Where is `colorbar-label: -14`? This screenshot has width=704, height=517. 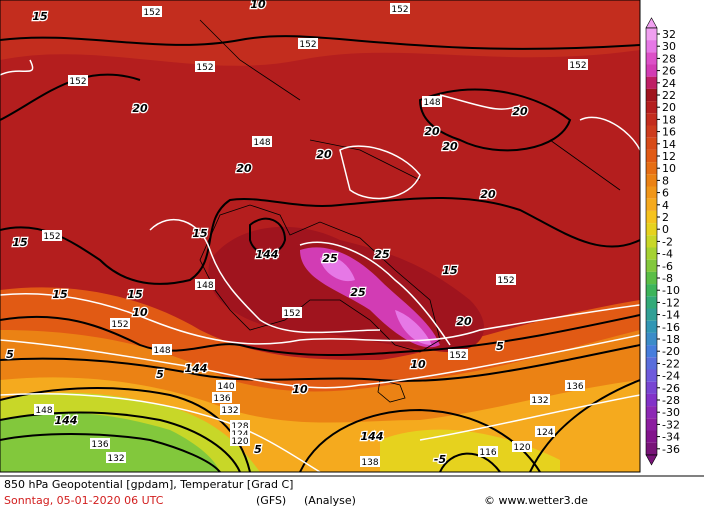 colorbar-label: -14 is located at coordinates (671, 315).